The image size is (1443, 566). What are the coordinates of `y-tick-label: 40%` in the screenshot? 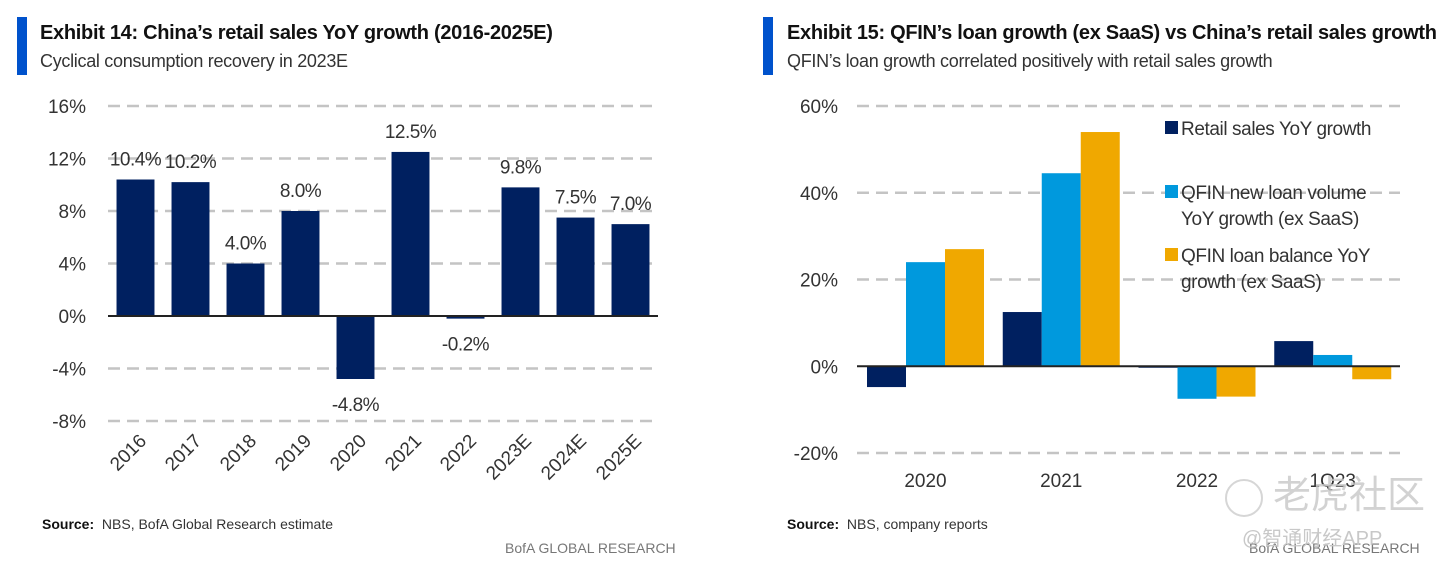 It's located at (819, 194).